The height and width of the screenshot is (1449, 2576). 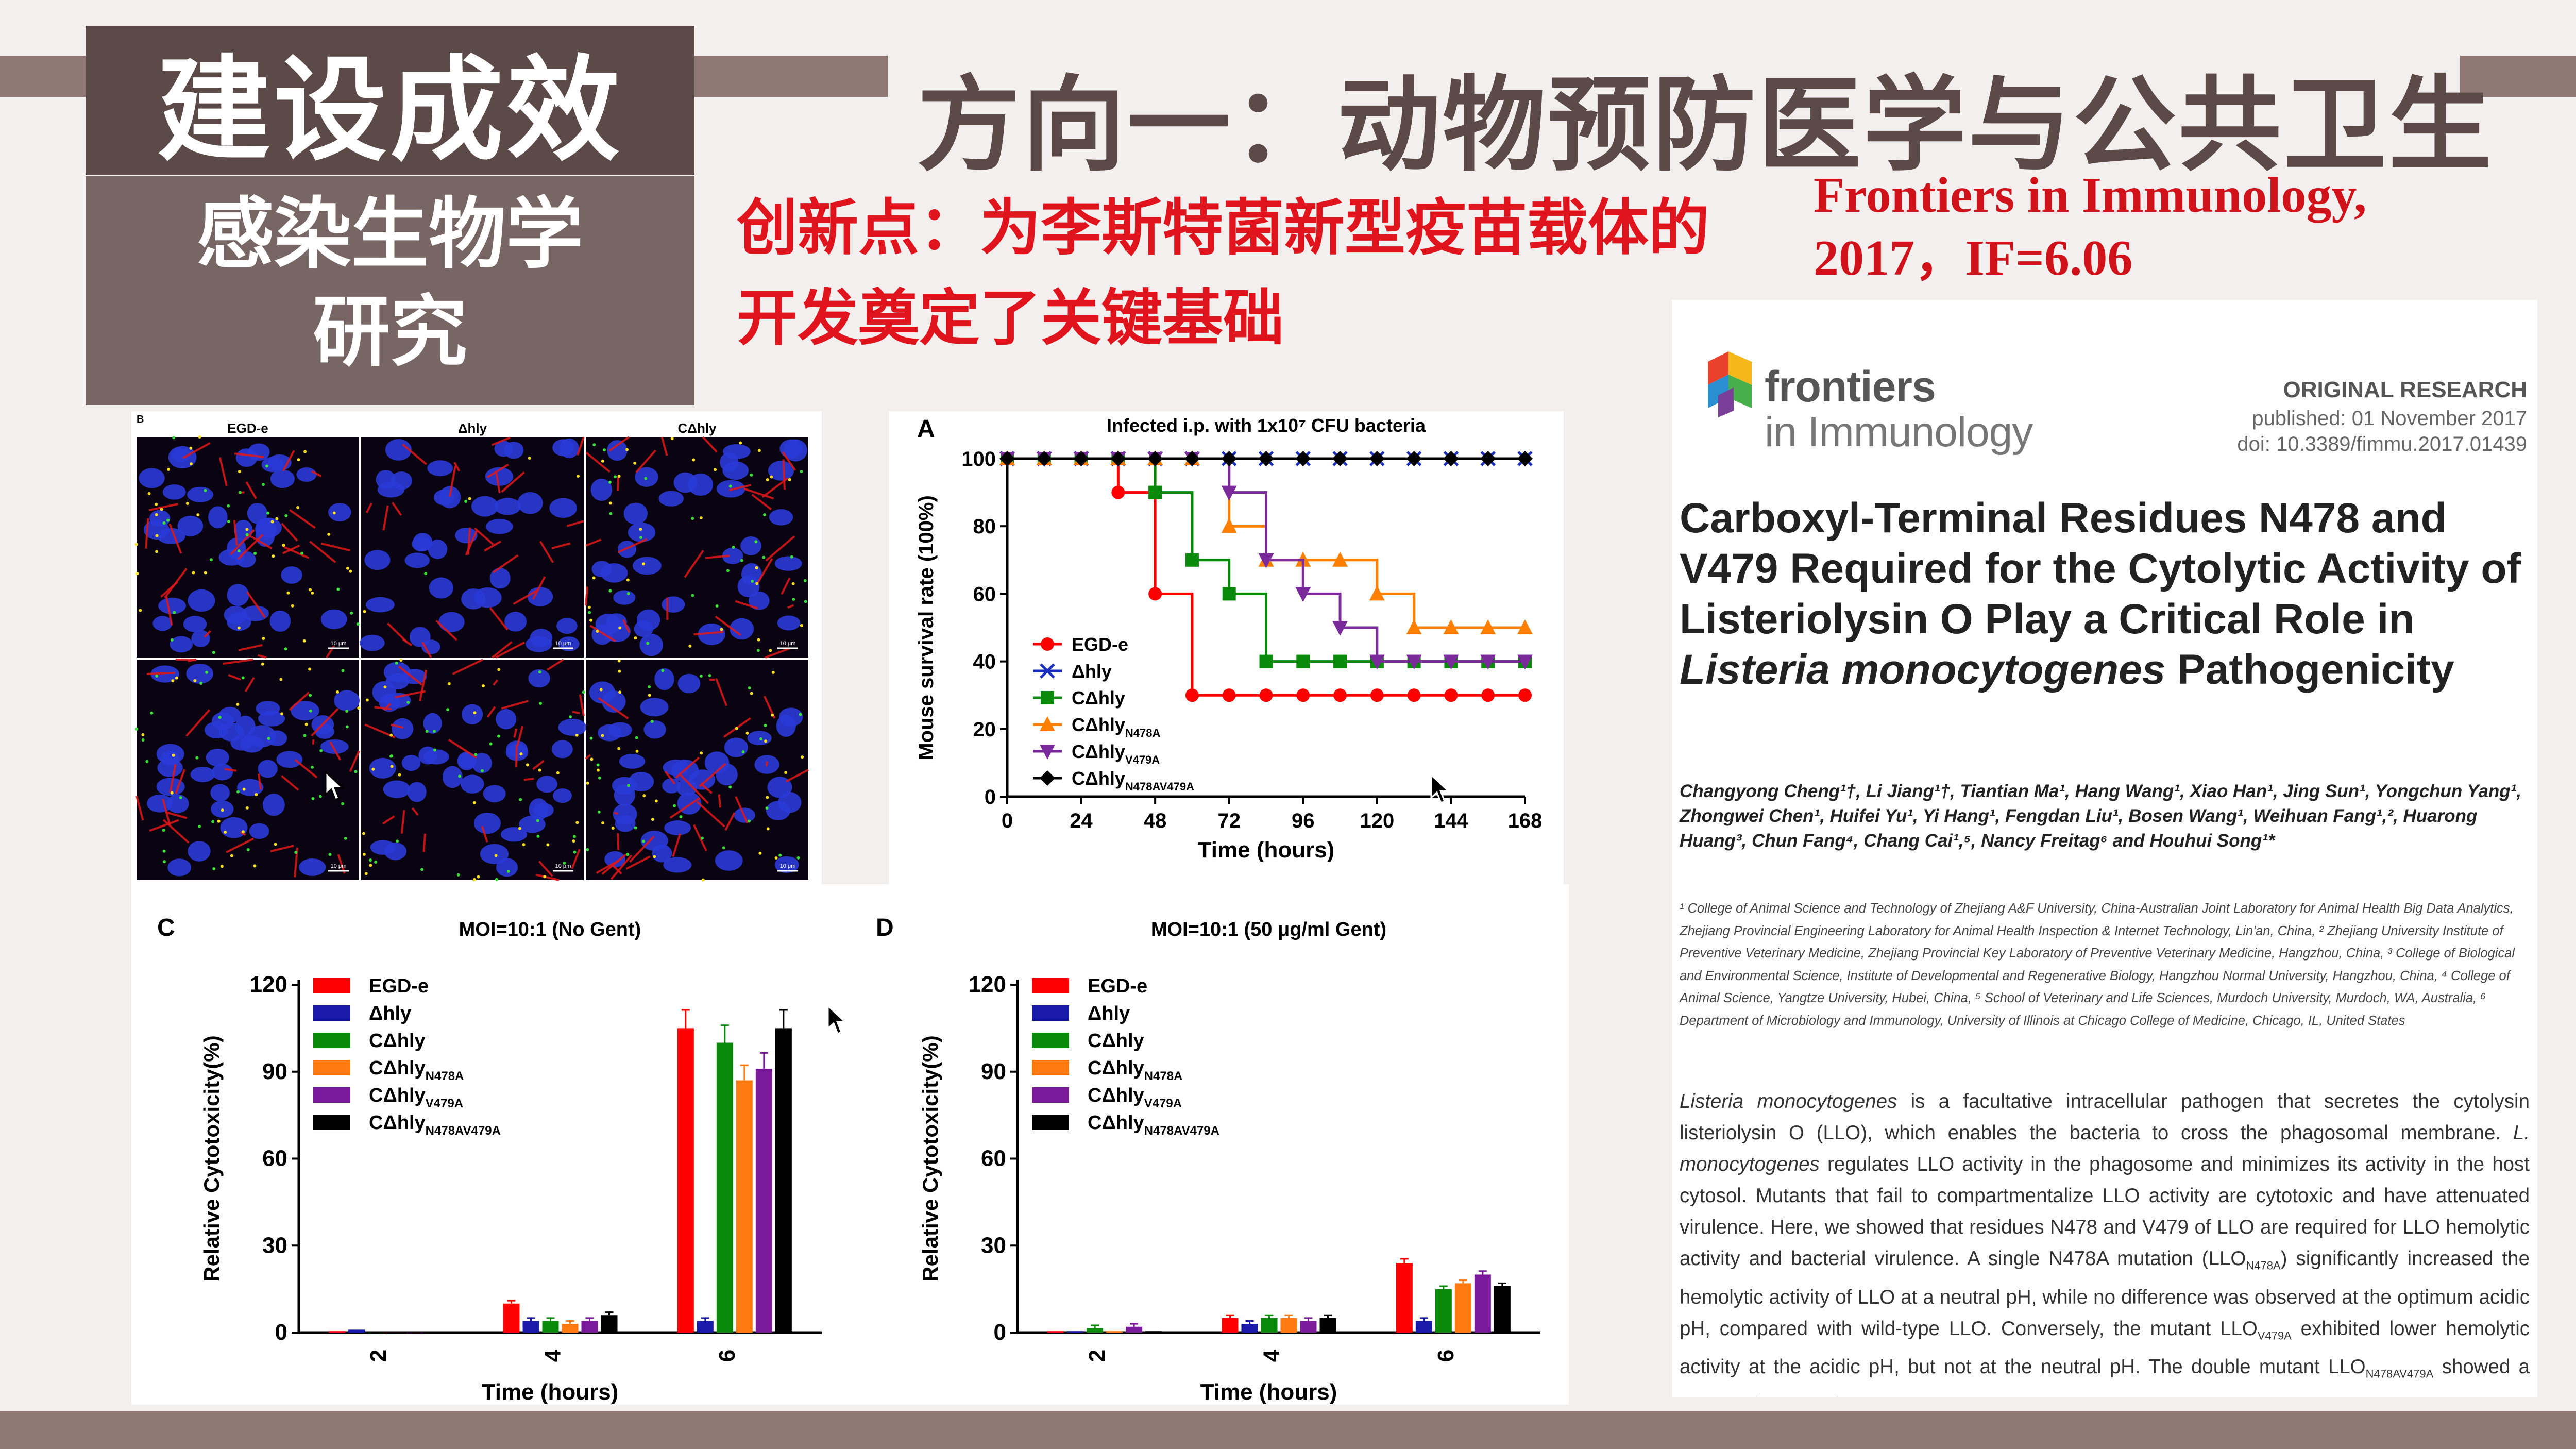 What do you see at coordinates (474, 770) in the screenshot?
I see `micrograph-tile: 10 μm` at bounding box center [474, 770].